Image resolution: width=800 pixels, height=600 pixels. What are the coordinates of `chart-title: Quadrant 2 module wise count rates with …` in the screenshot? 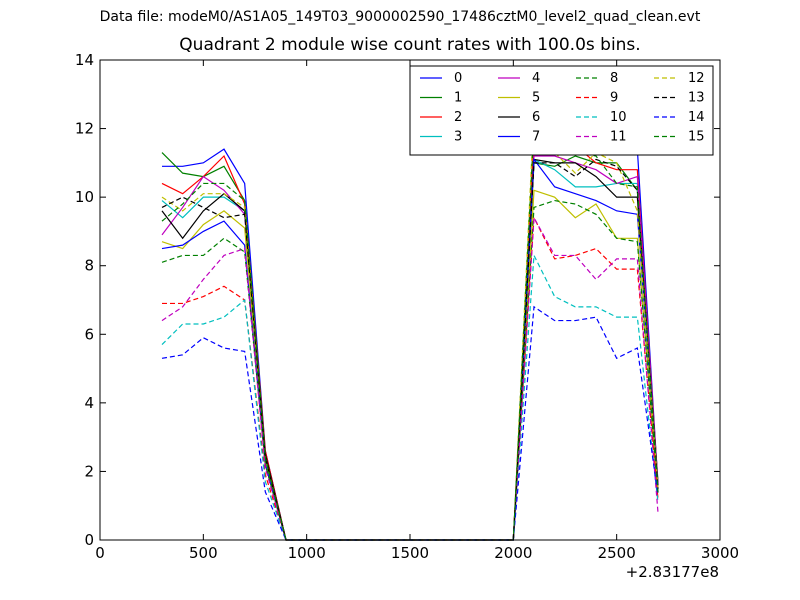 It's located at (410, 45).